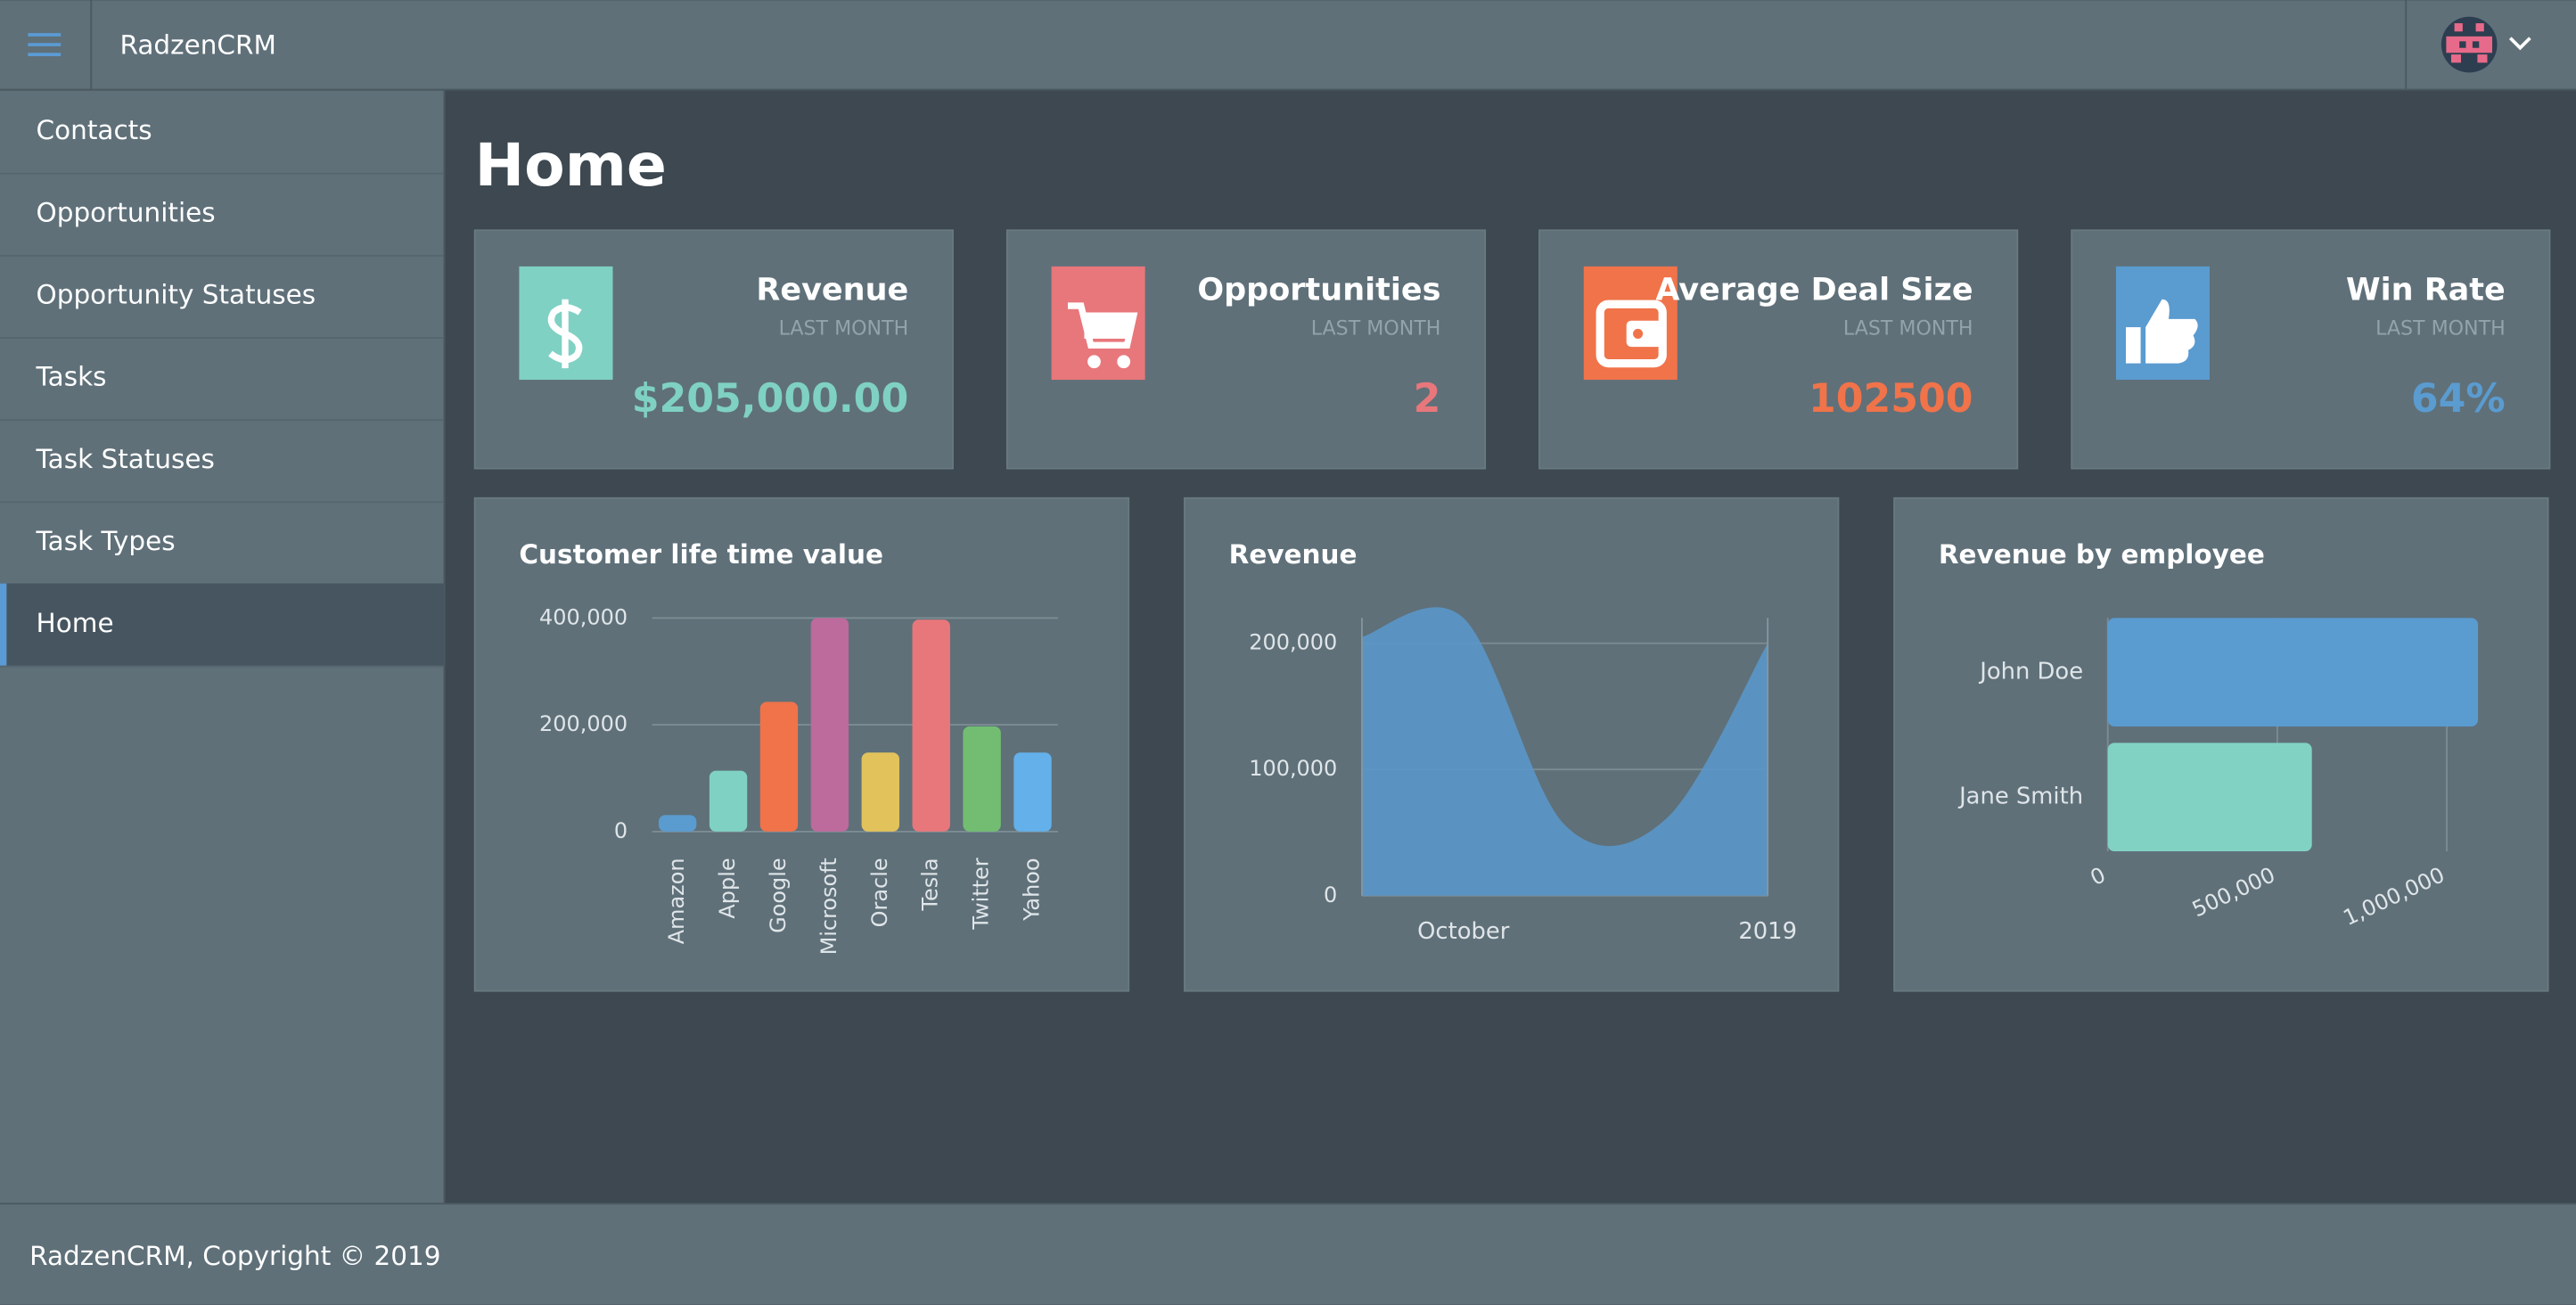 The height and width of the screenshot is (1305, 2576). I want to click on page-title: Home, so click(571, 165).